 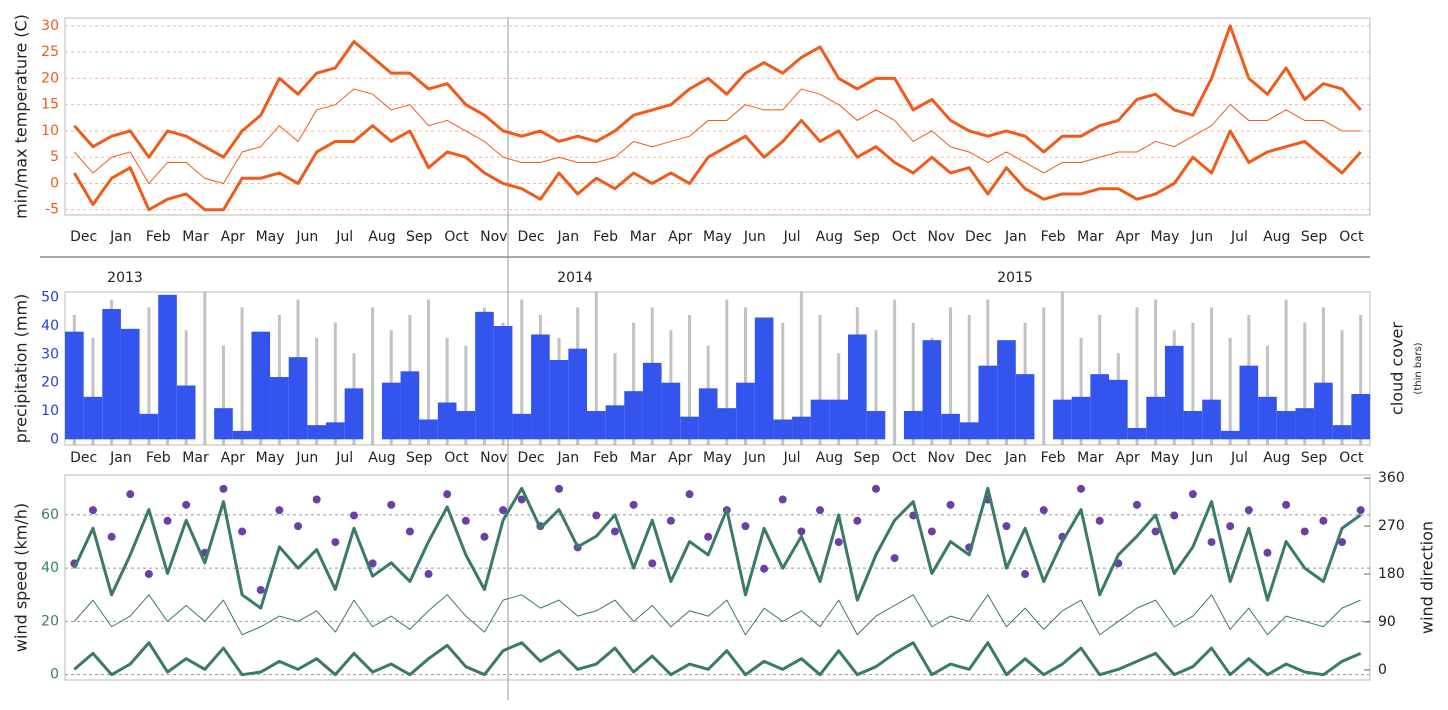 What do you see at coordinates (50, 131) in the screenshot?
I see `y-tick-label: 10` at bounding box center [50, 131].